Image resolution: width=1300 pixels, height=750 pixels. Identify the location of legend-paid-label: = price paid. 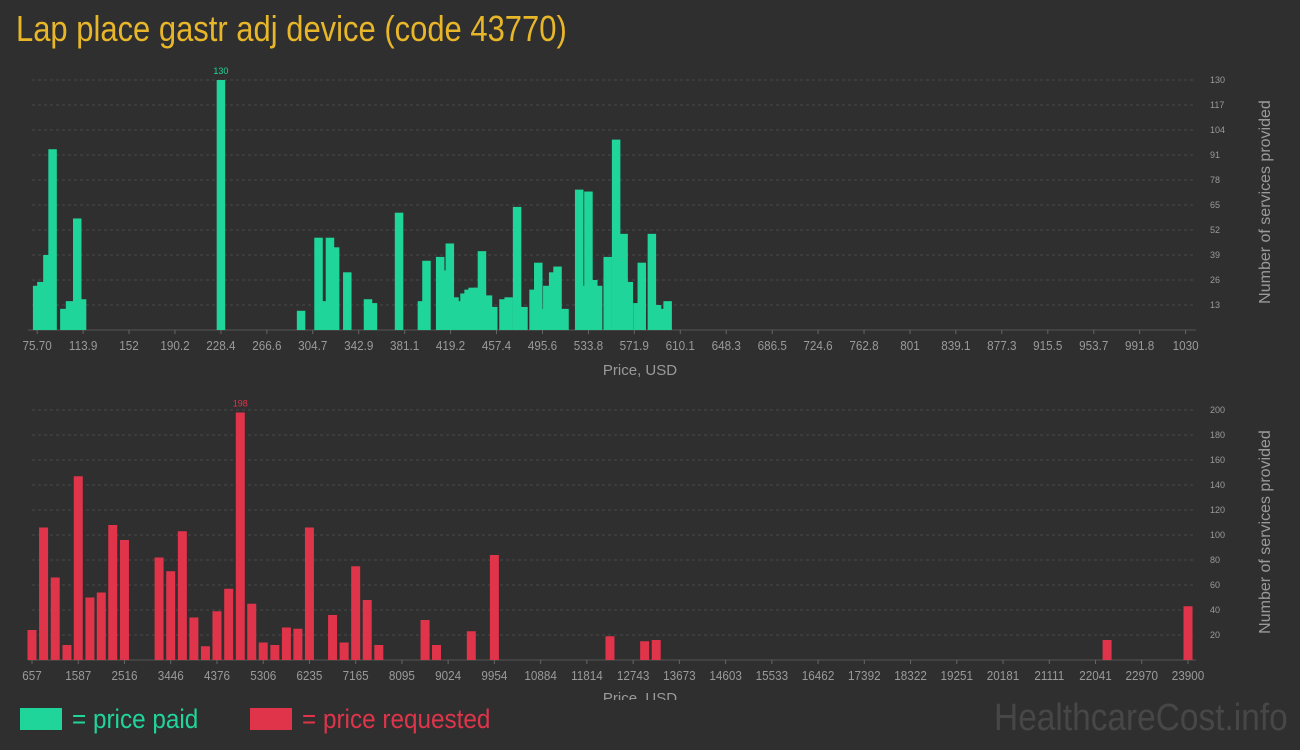
(135, 718).